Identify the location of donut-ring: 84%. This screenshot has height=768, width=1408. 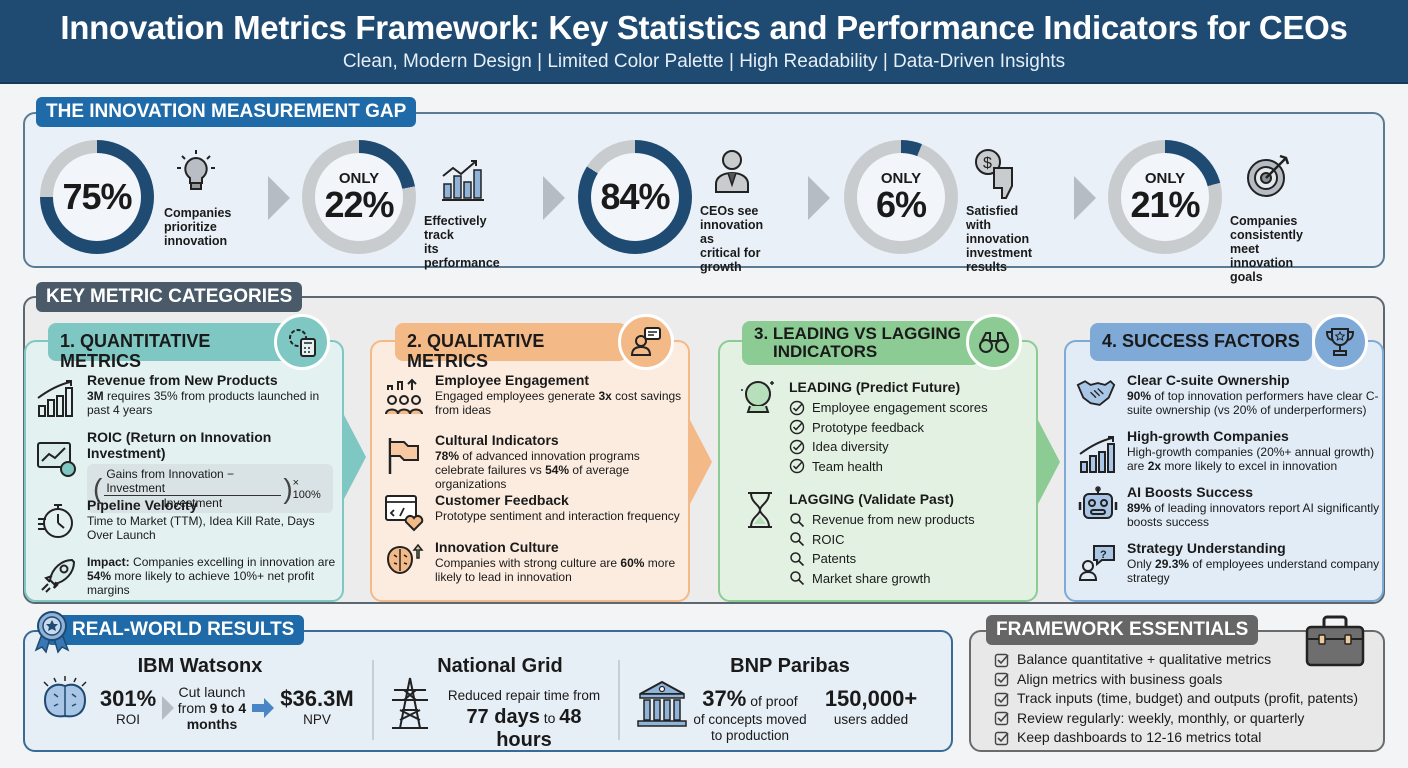
(635, 197).